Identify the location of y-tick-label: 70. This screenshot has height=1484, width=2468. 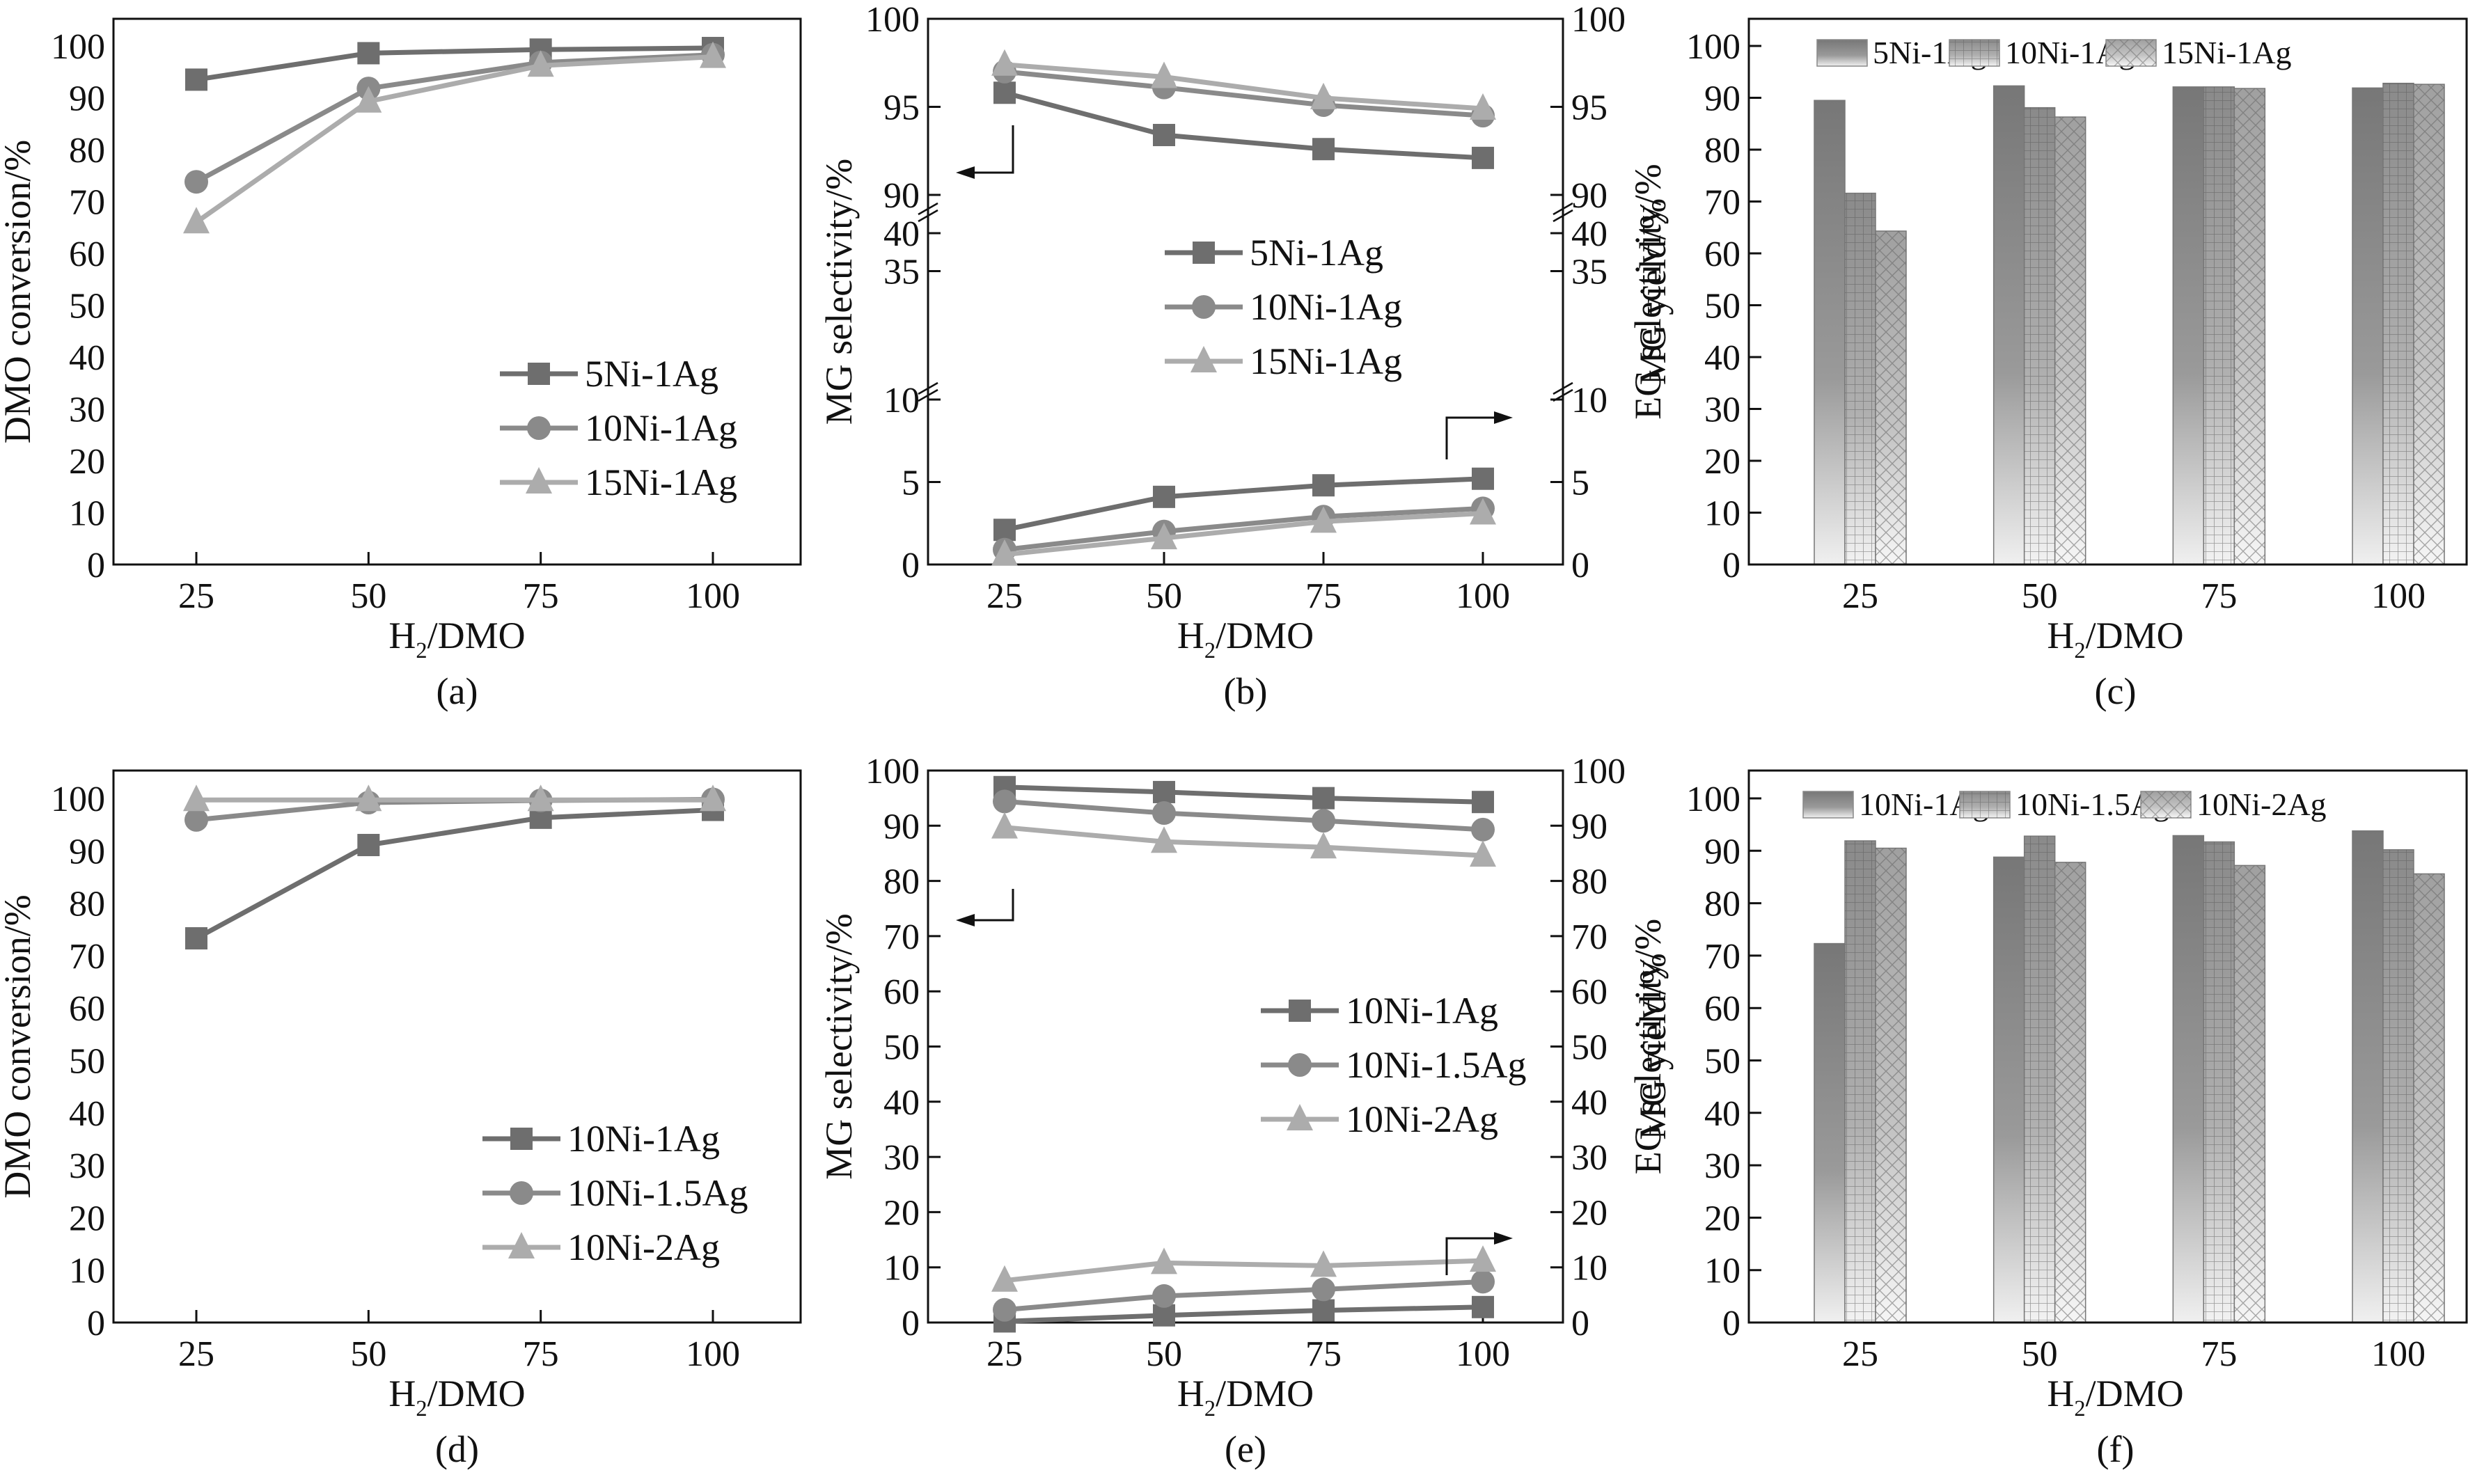
(1722, 957).